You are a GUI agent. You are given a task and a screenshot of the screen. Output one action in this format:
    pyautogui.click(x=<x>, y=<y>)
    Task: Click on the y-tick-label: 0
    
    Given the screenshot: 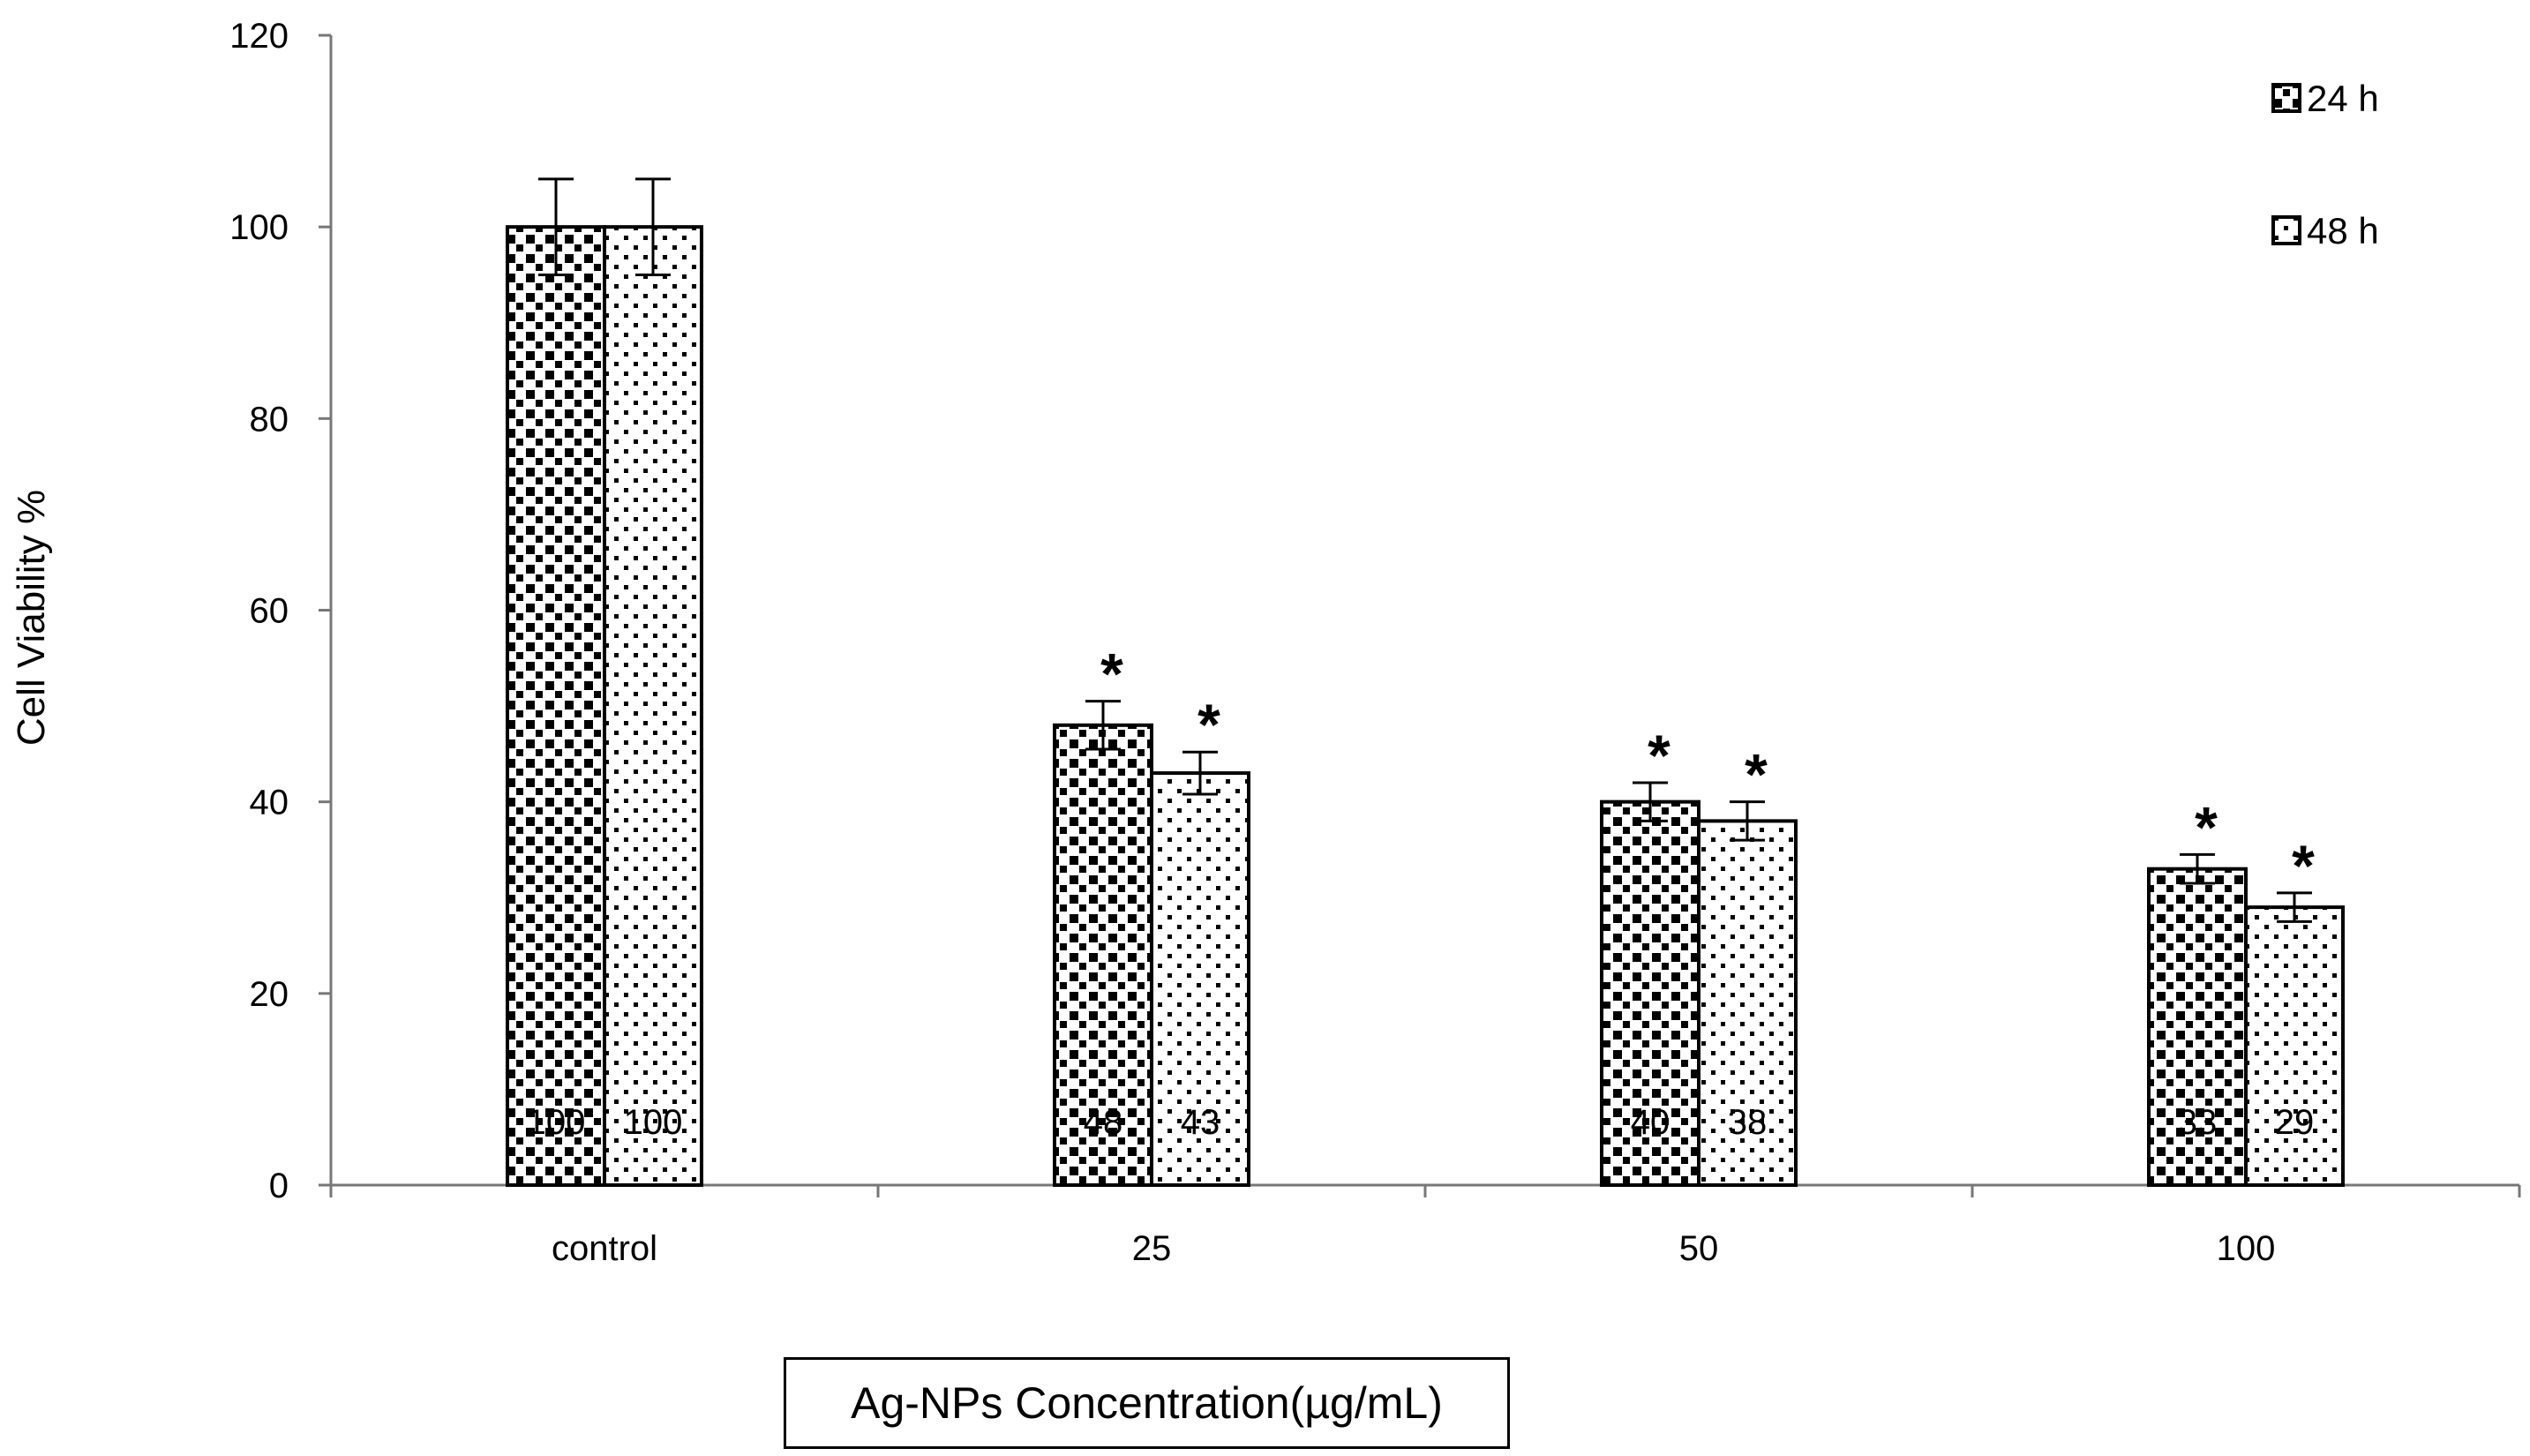 What is the action you would take?
    pyautogui.click(x=279, y=1186)
    